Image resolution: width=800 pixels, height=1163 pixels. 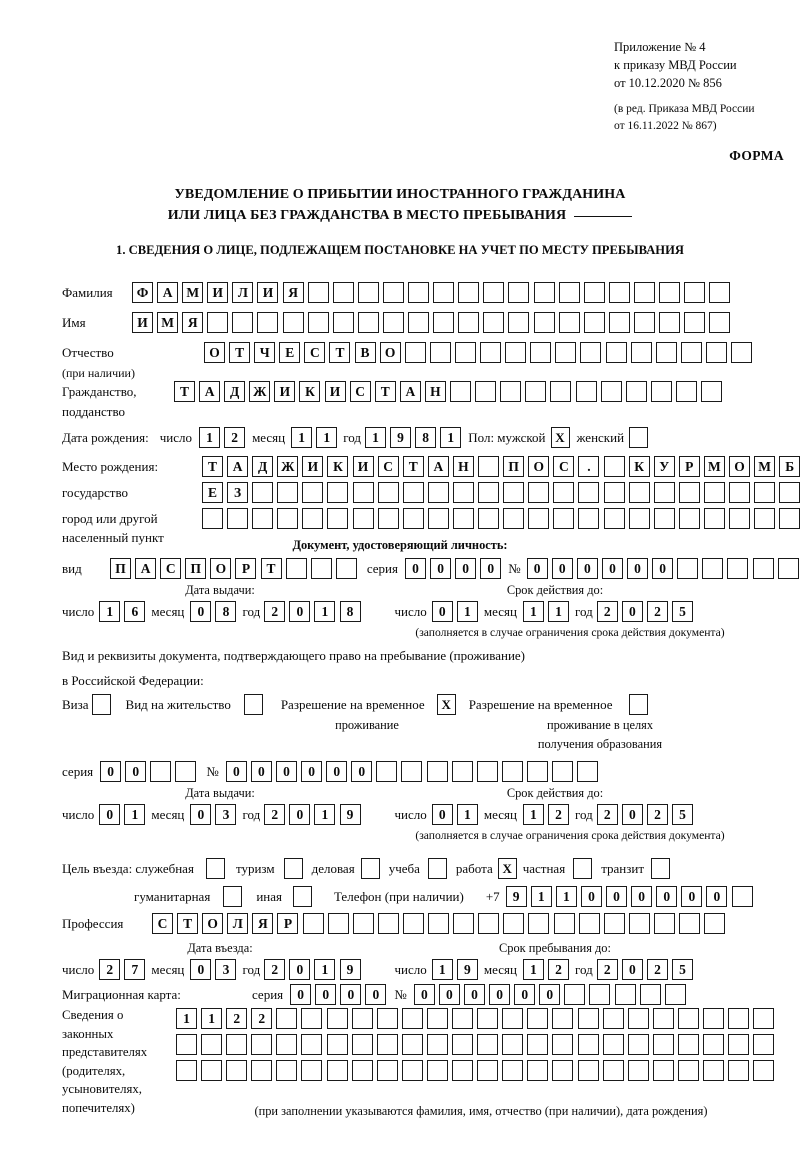 What do you see at coordinates (683, 969) in the screenshot?
I see `char-cell: 5` at bounding box center [683, 969].